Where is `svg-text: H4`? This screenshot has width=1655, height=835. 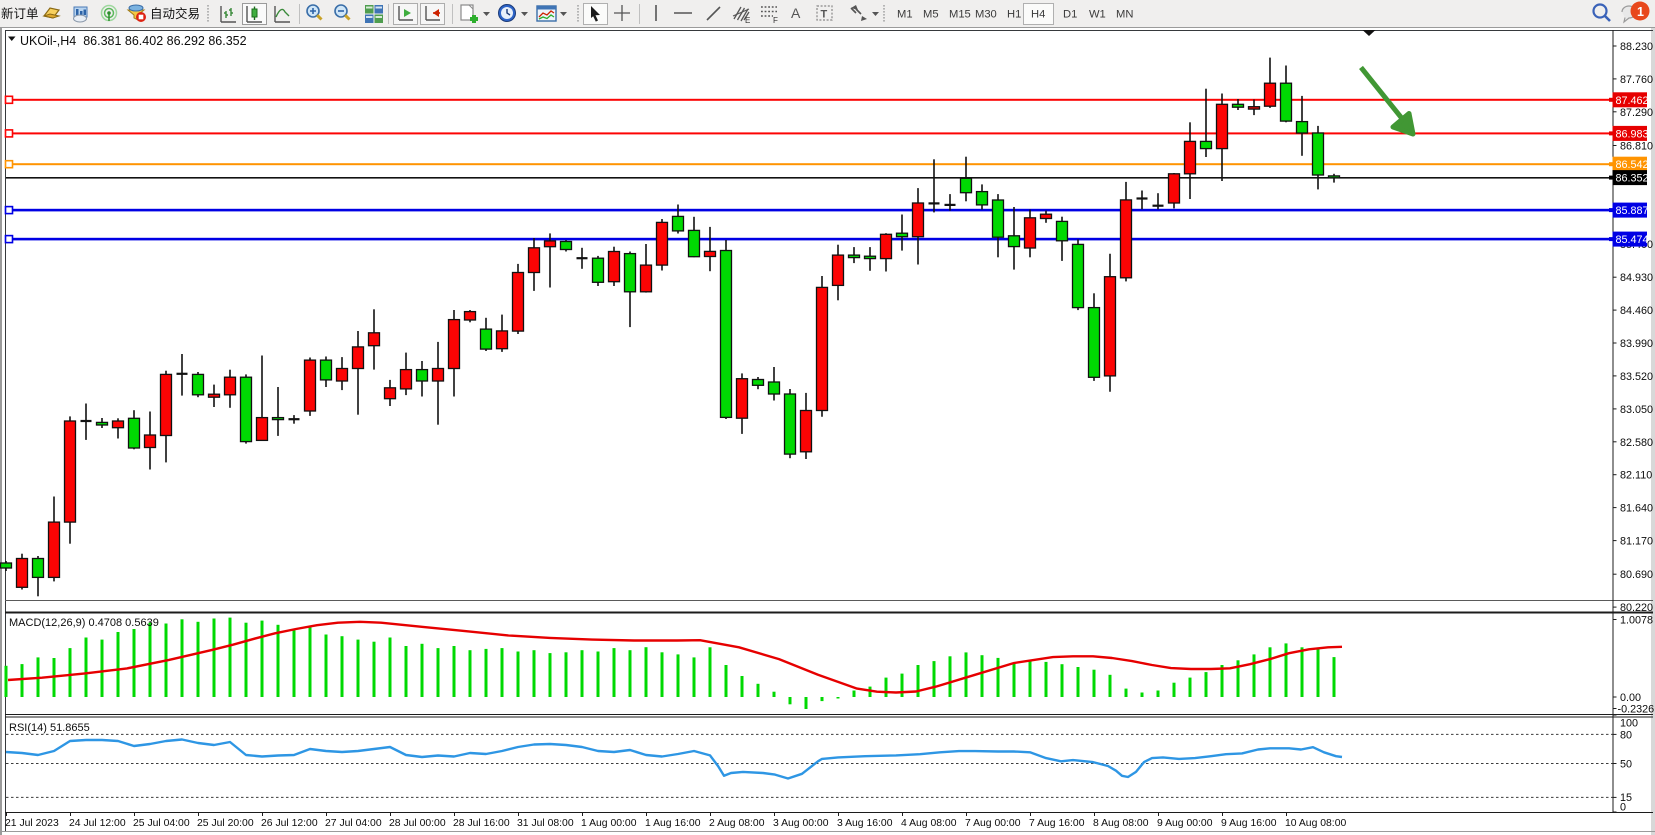
svg-text: H4 is located at coordinates (1038, 15).